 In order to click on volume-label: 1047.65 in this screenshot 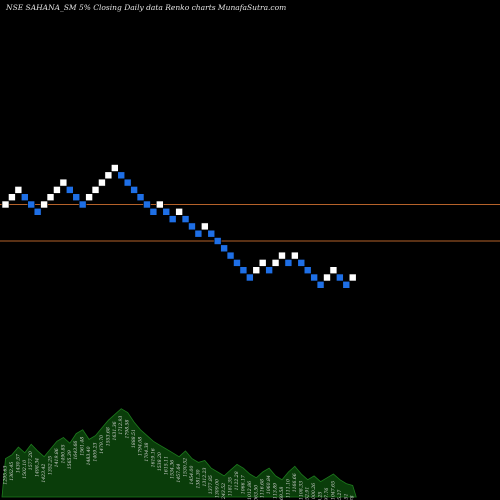, I will do `click(333, 490)`.